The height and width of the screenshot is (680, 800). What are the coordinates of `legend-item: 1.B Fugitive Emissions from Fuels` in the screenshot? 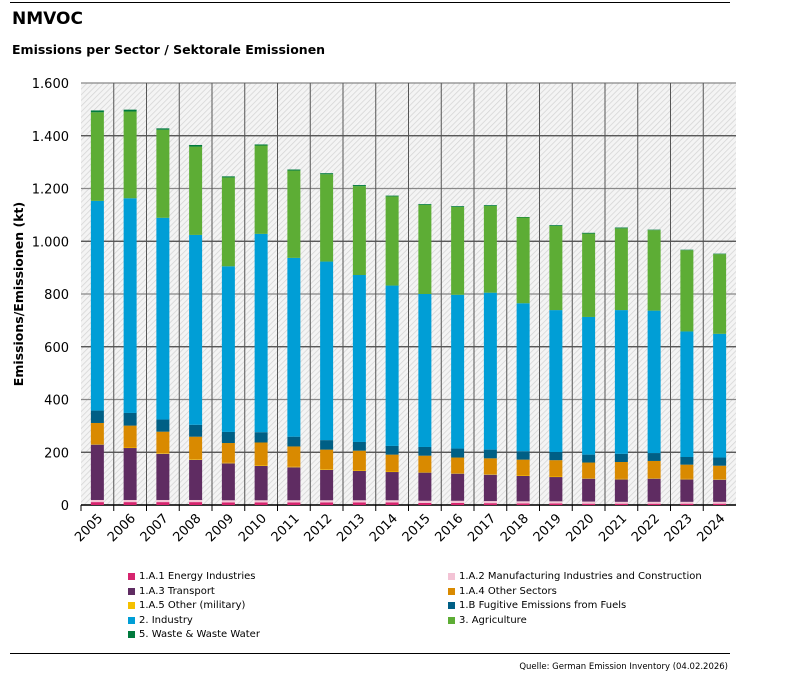 It's located at (537, 605).